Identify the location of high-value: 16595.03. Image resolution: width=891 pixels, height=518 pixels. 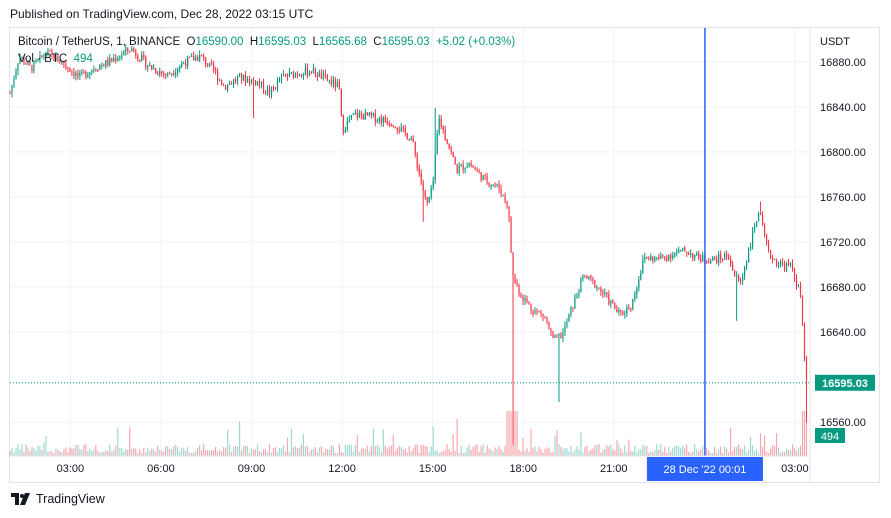
(282, 42).